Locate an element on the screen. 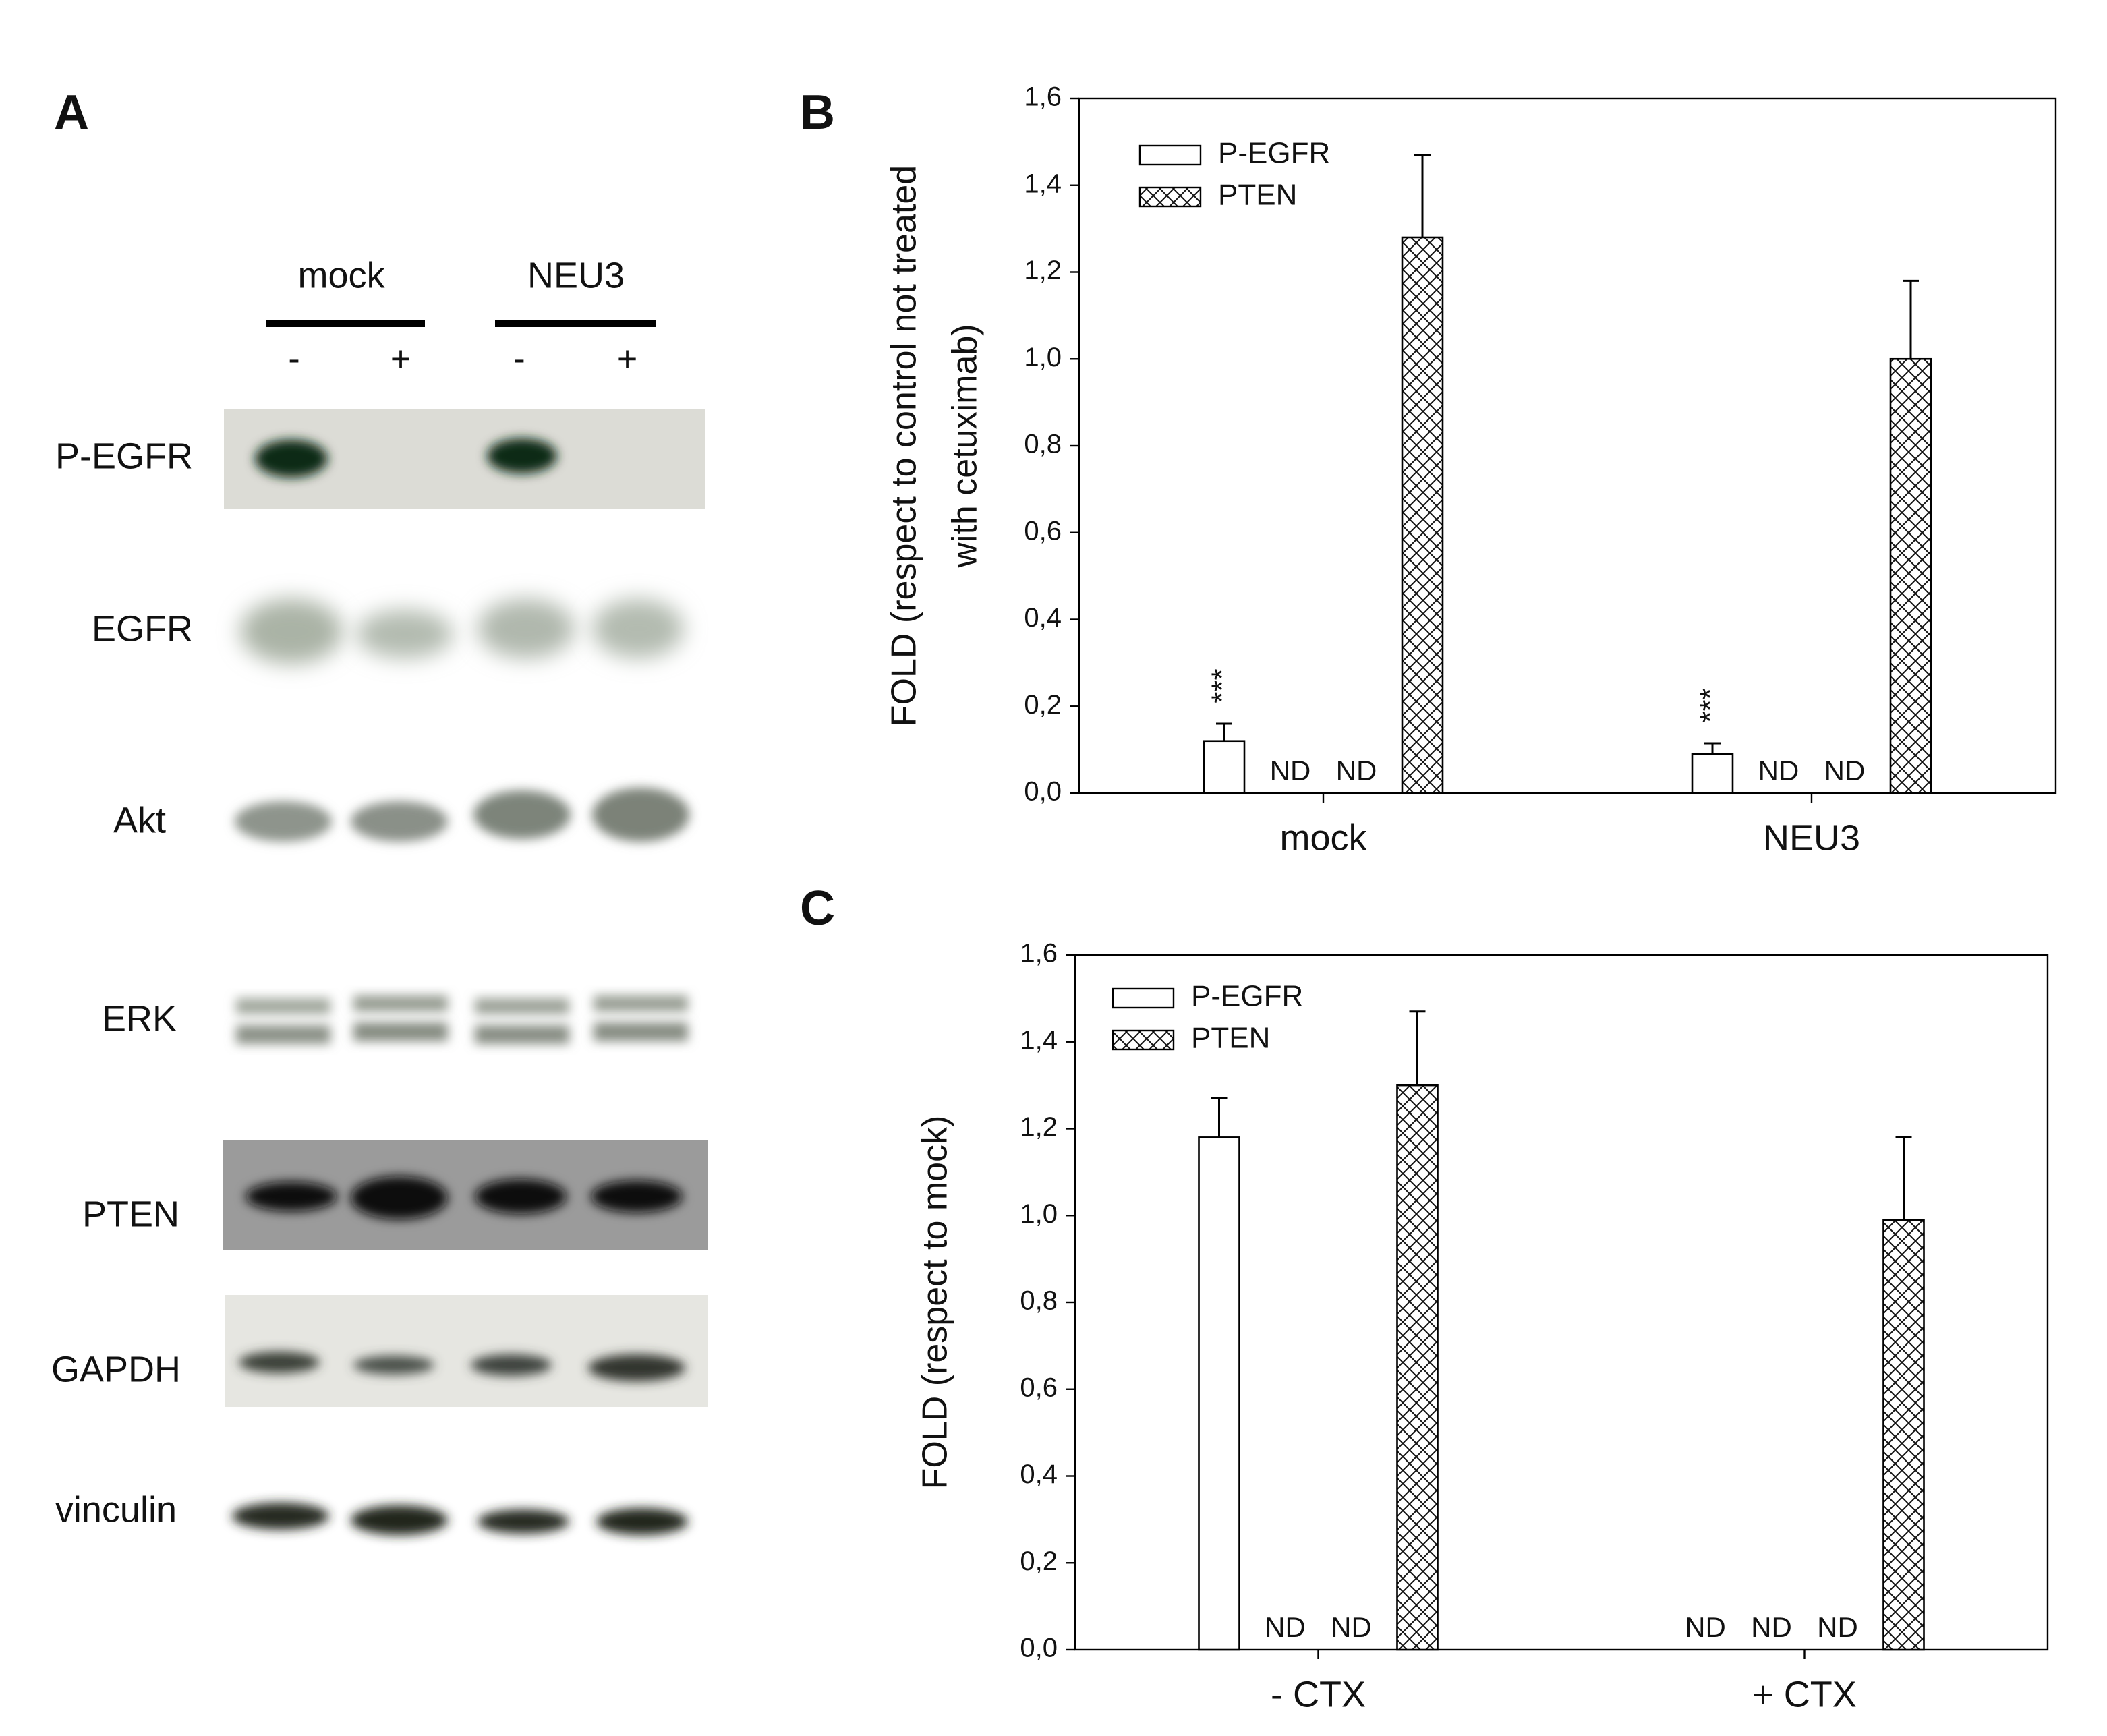 The image size is (2107, 1736). row-label: vinculin is located at coordinates (116, 1509).